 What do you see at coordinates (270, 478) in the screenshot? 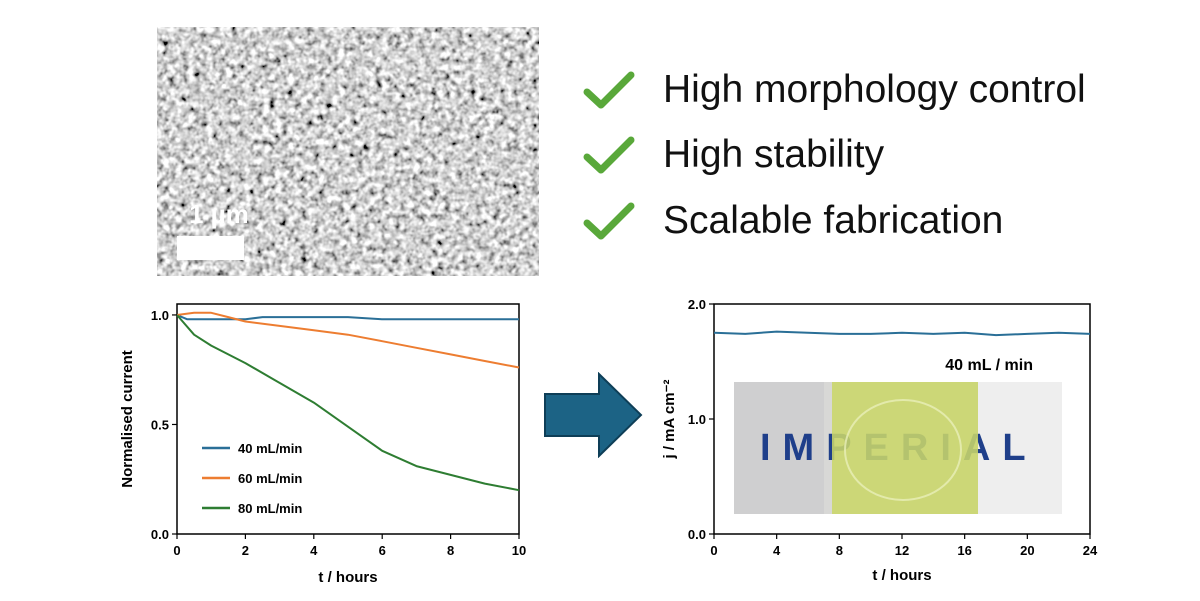
I see `legend-label: 60 mL/min` at bounding box center [270, 478].